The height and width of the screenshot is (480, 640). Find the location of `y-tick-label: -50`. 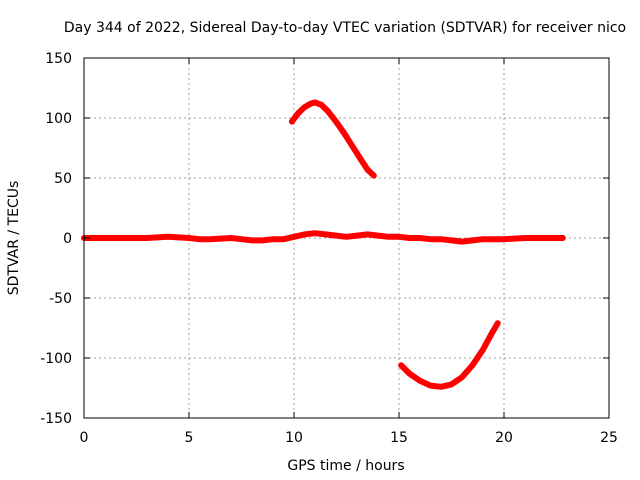

y-tick-label: -50 is located at coordinates (60, 299).